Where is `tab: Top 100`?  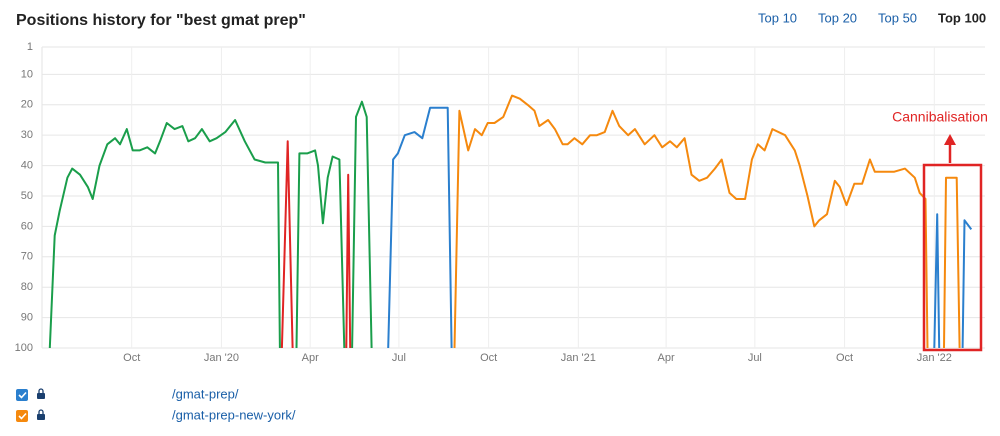 tab: Top 100 is located at coordinates (962, 17).